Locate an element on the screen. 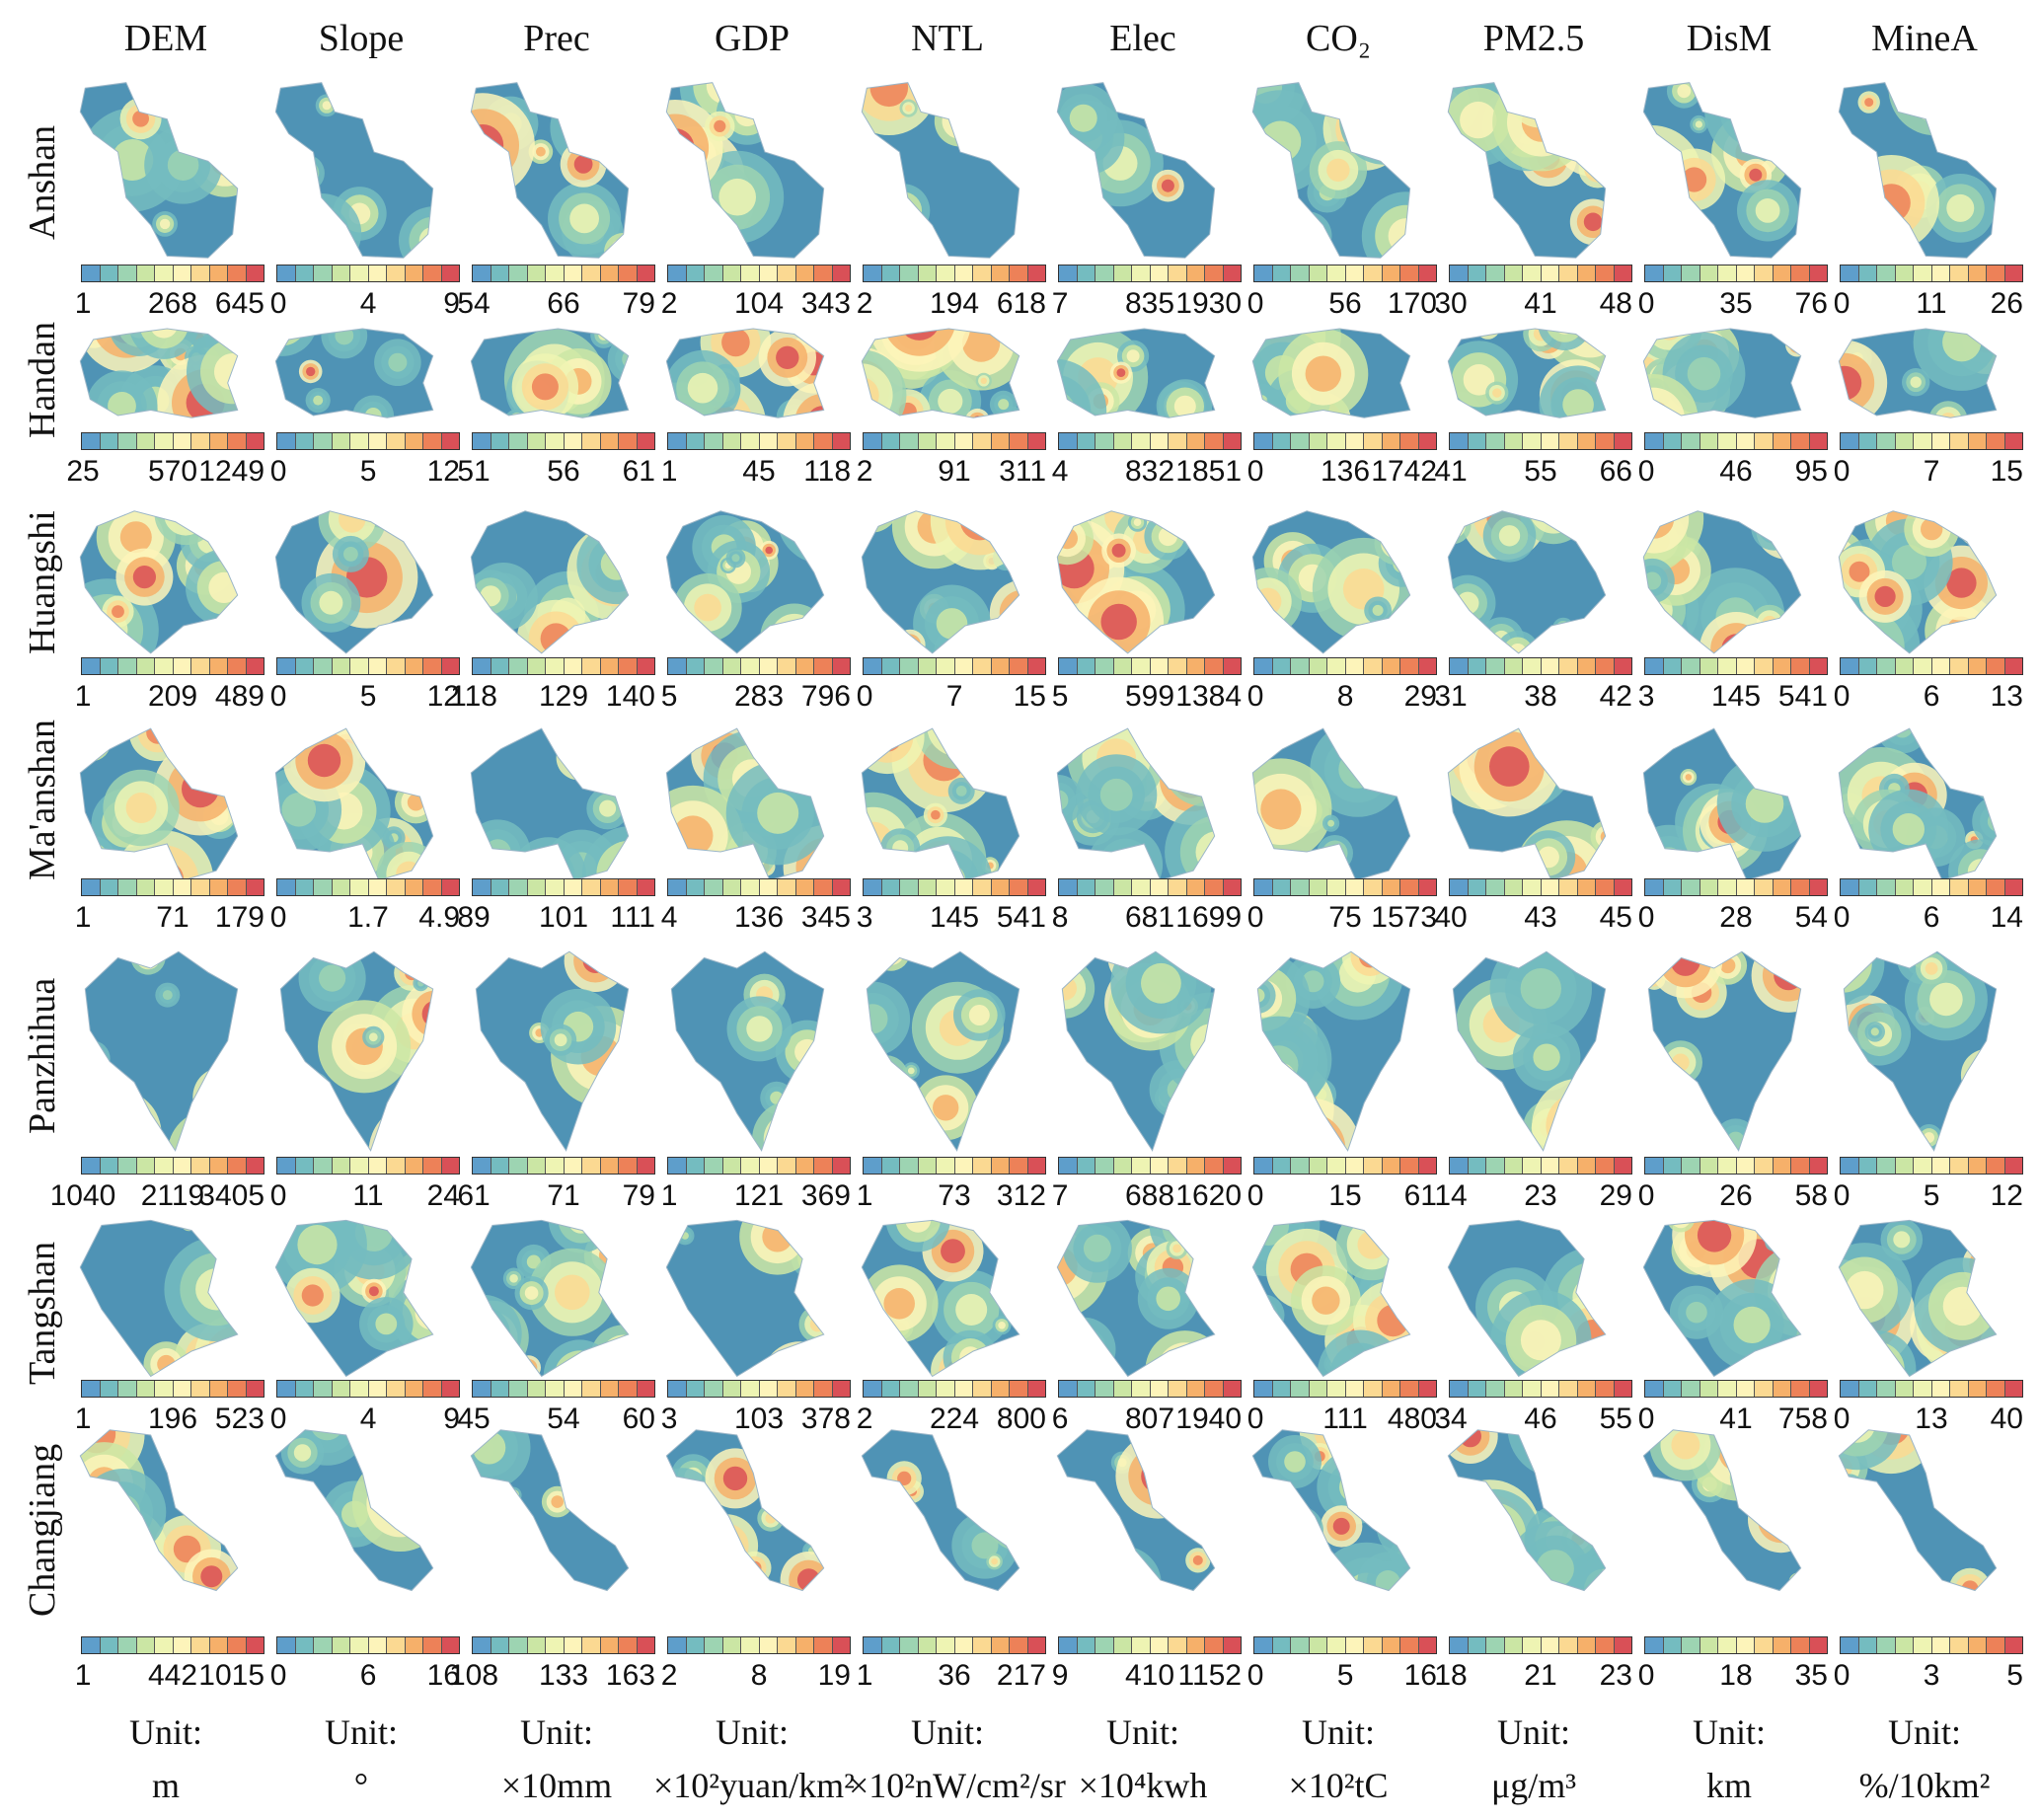 This screenshot has height=1820, width=2039. tick-label: 28 is located at coordinates (1736, 917).